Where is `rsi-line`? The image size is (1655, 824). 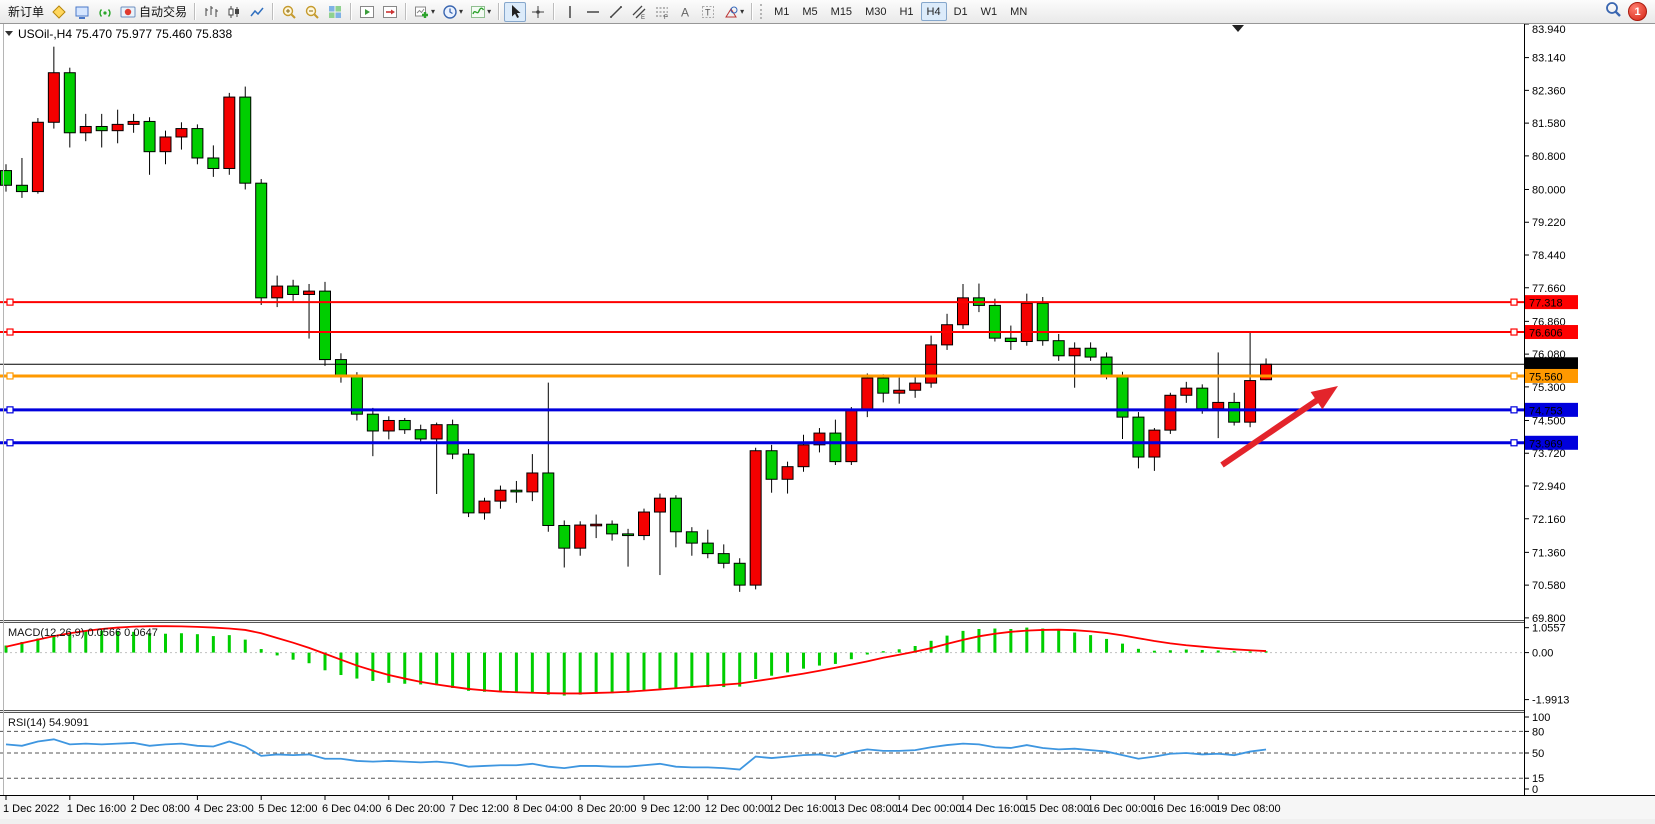 rsi-line is located at coordinates (636, 754).